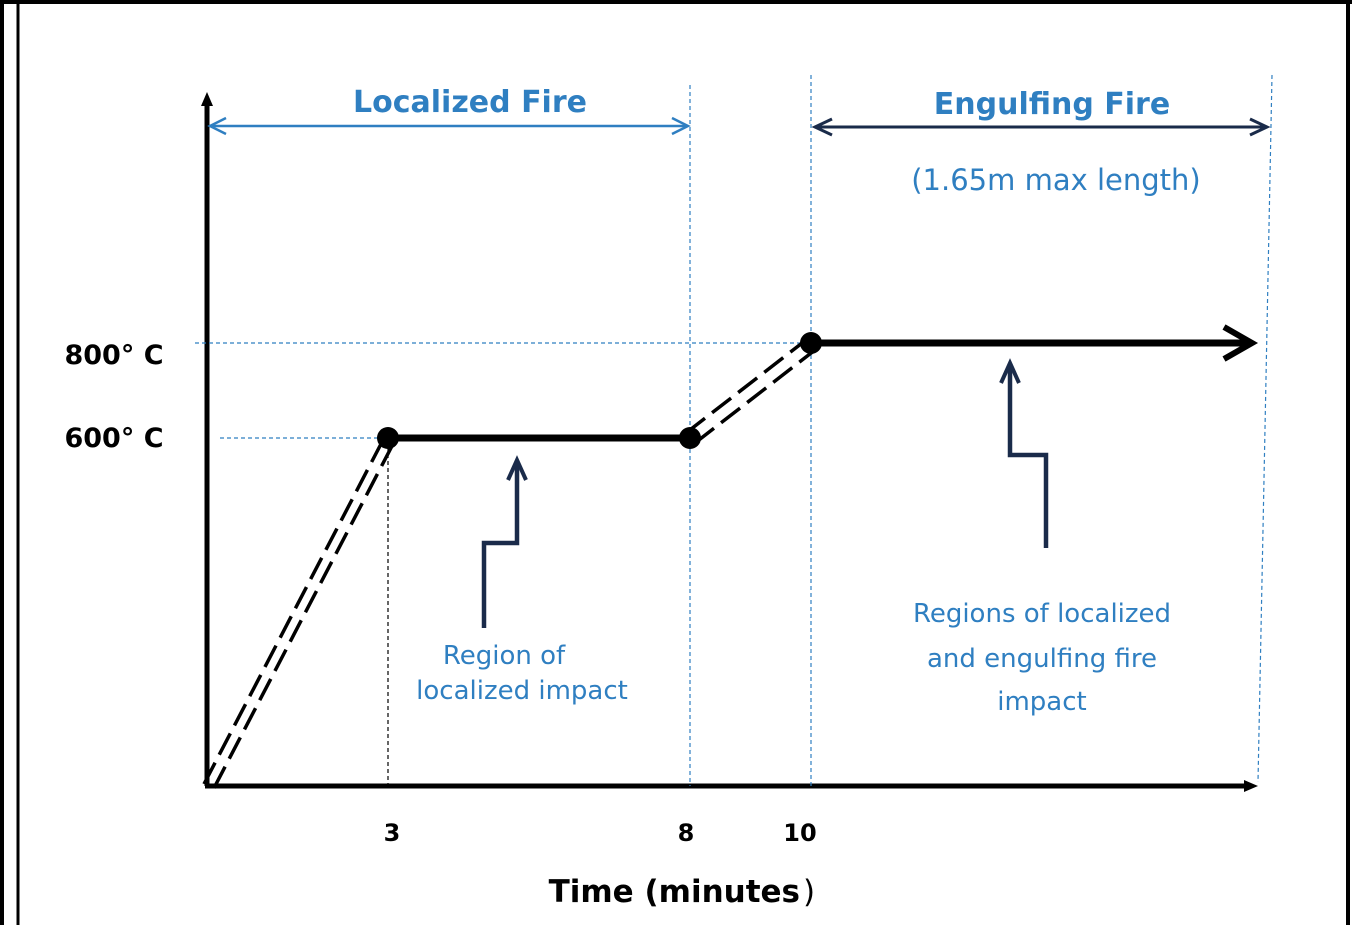 The width and height of the screenshot is (1352, 929). Describe the element at coordinates (823, 383) in the screenshot. I see `temperature-plateaus` at that location.